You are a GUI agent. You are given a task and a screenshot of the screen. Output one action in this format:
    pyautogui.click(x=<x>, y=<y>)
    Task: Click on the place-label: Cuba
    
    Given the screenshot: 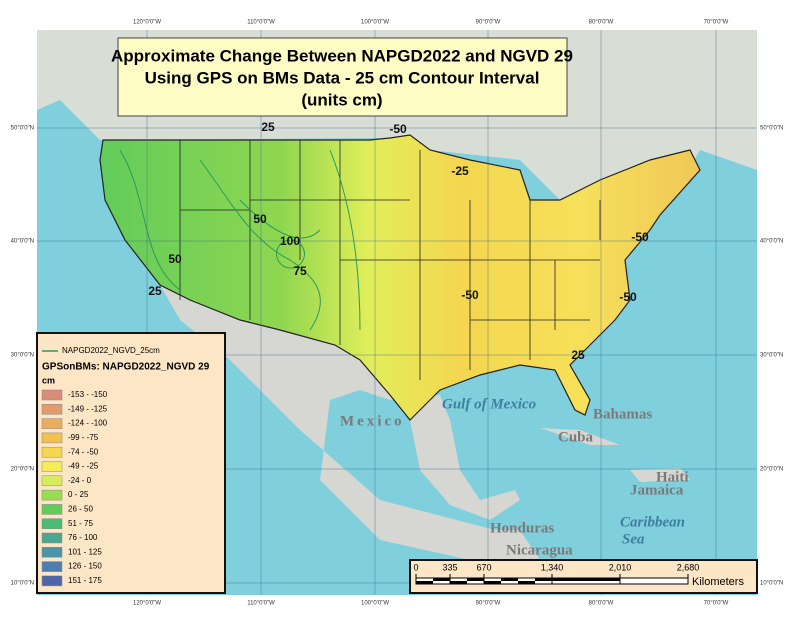 What is the action you would take?
    pyautogui.click(x=576, y=437)
    